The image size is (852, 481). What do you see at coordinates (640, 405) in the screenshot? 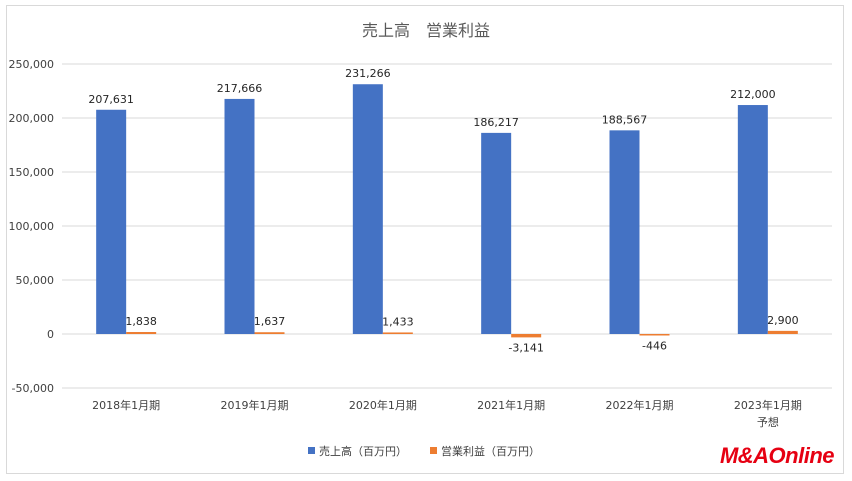
I see `x-tick-label: 2022年1月期` at bounding box center [640, 405].